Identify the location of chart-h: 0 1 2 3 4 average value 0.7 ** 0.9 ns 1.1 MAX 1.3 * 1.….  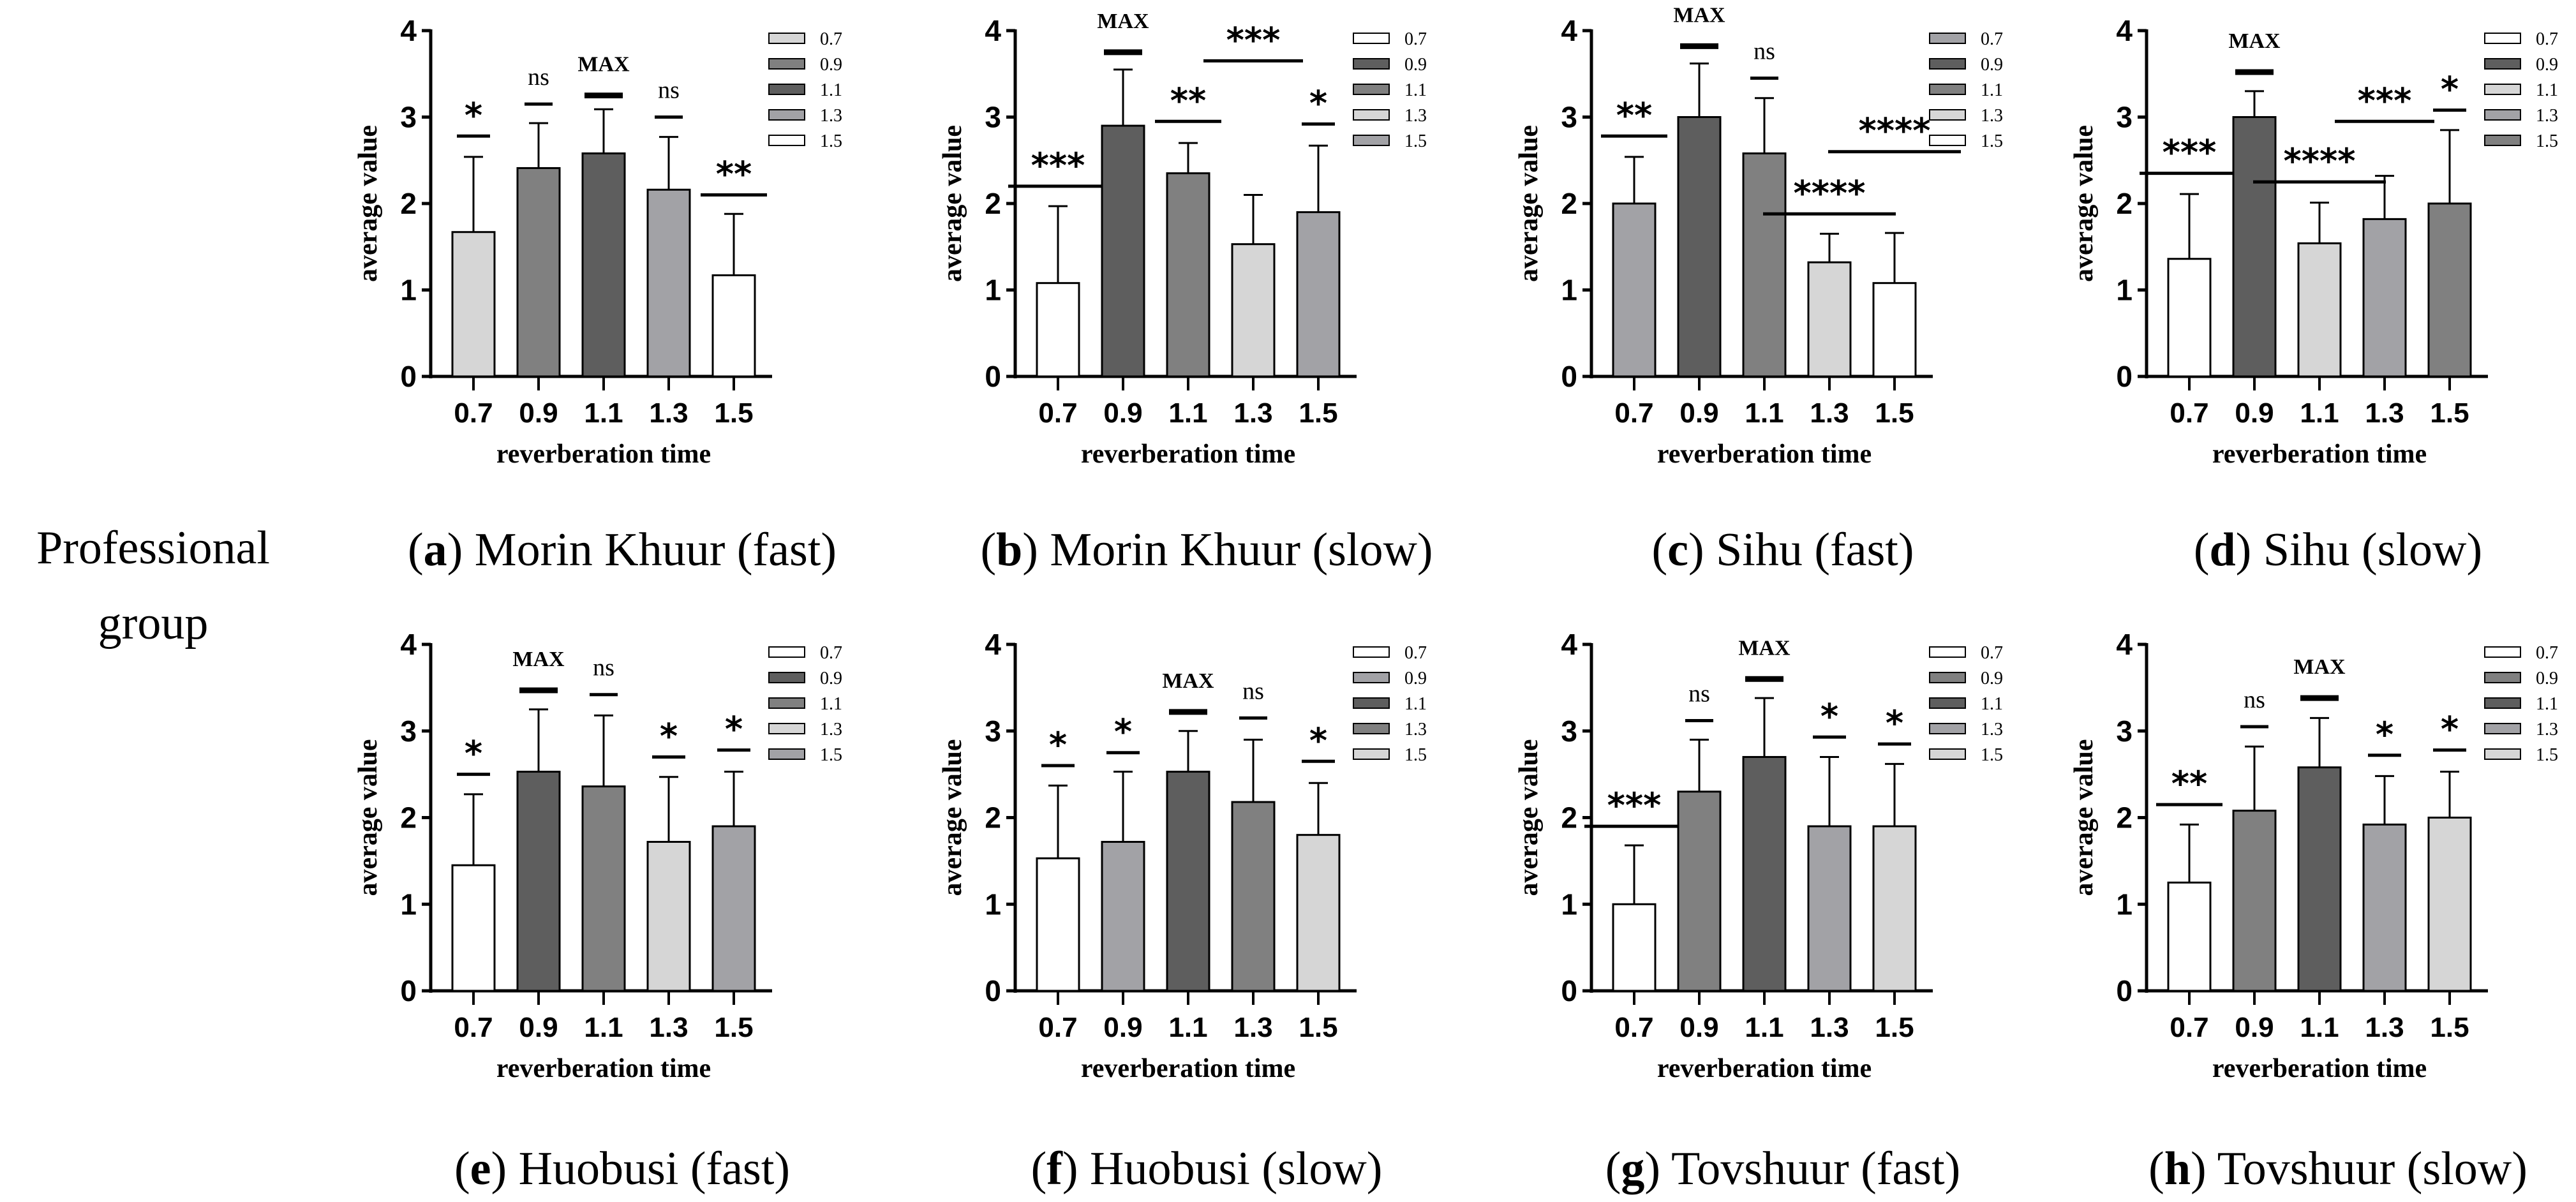
(2313, 855).